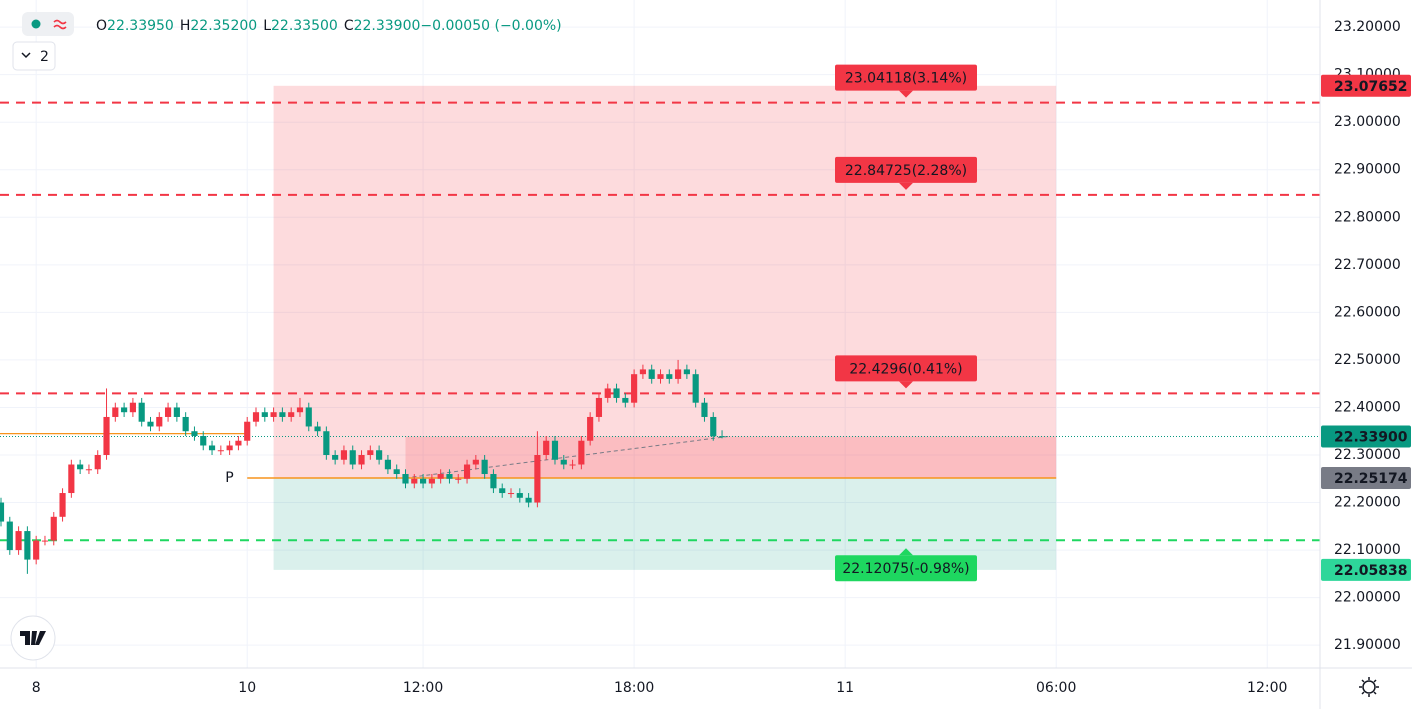 This screenshot has width=1412, height=709. I want to click on indicator-toggle, so click(34, 56).